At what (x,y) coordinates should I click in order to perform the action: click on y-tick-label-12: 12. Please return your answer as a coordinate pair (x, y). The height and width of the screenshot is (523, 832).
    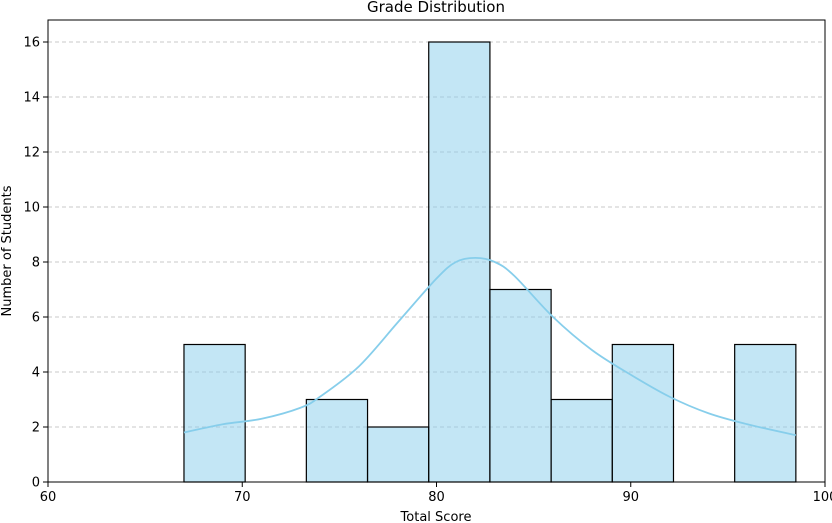
    Looking at the image, I should click on (31, 153).